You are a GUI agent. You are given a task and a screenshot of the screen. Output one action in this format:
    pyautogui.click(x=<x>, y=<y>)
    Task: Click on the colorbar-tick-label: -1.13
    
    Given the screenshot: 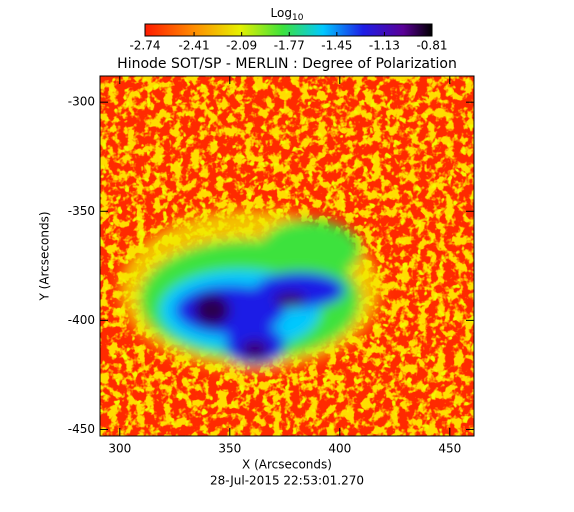 What is the action you would take?
    pyautogui.click(x=384, y=46)
    